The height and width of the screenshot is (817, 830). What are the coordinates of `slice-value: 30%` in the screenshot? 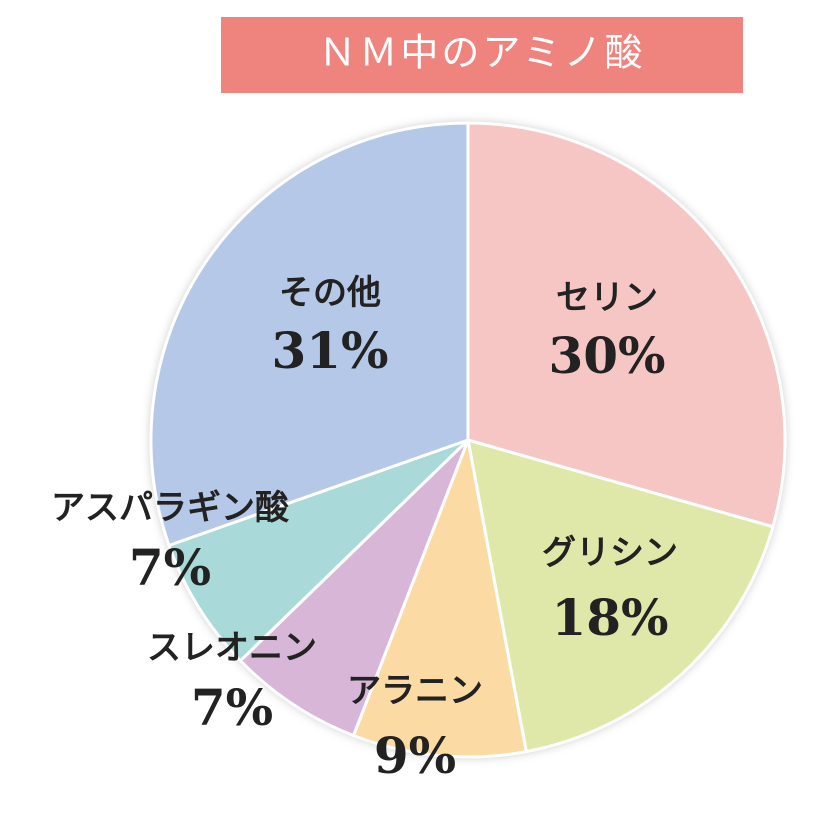 It's located at (606, 355).